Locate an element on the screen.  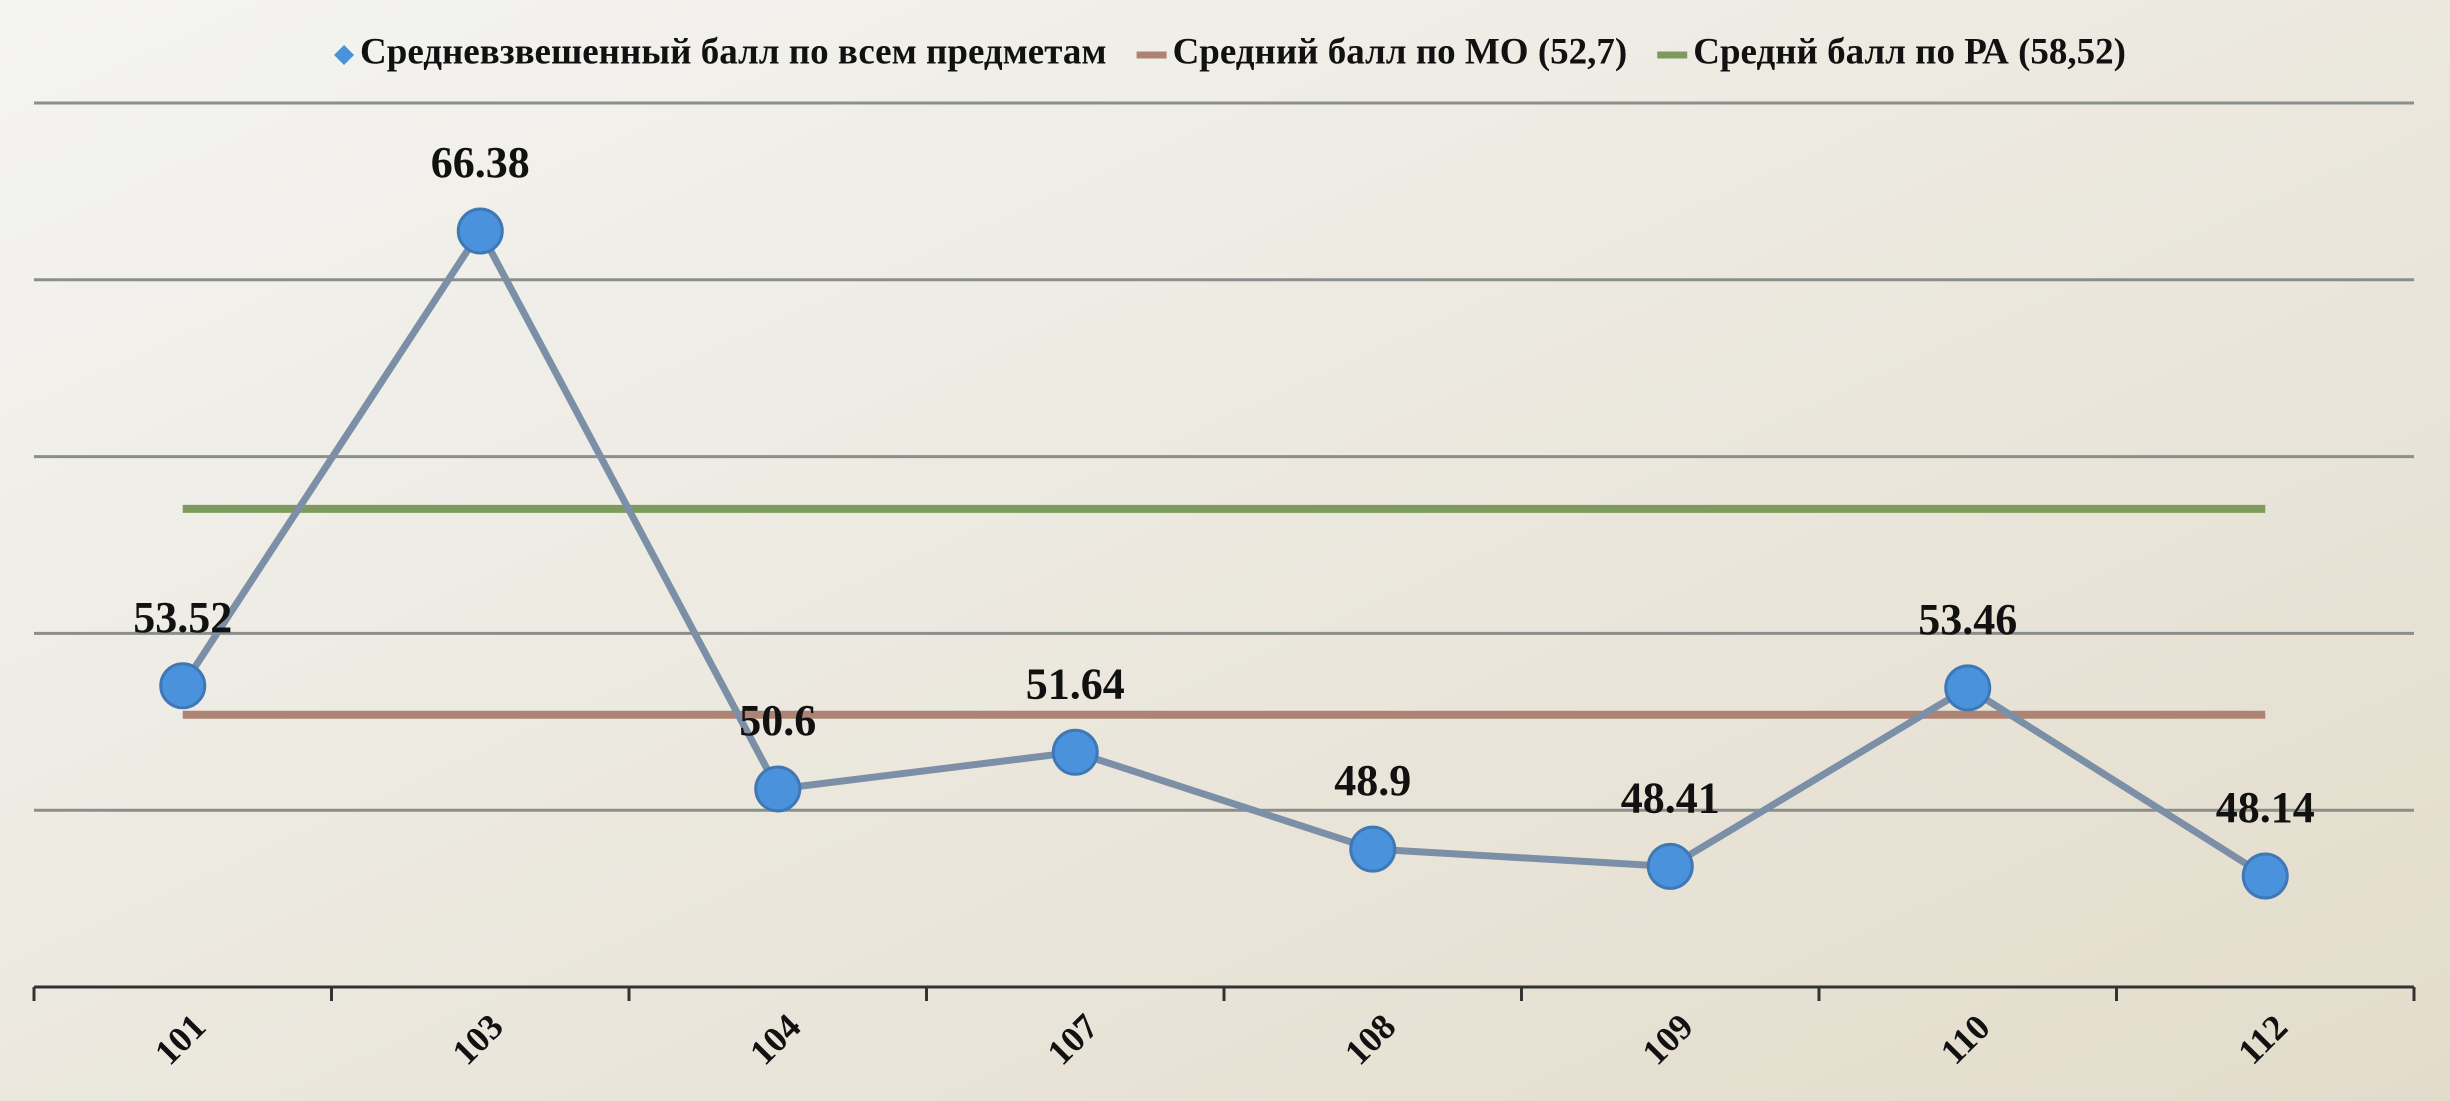
legend-label: Средний балл по МО (52,7) is located at coordinates (1400, 51).